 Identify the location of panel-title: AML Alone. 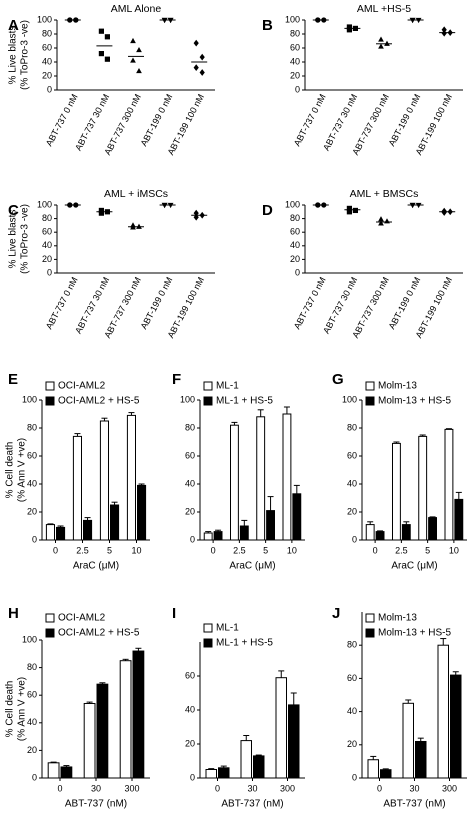
(136, 9).